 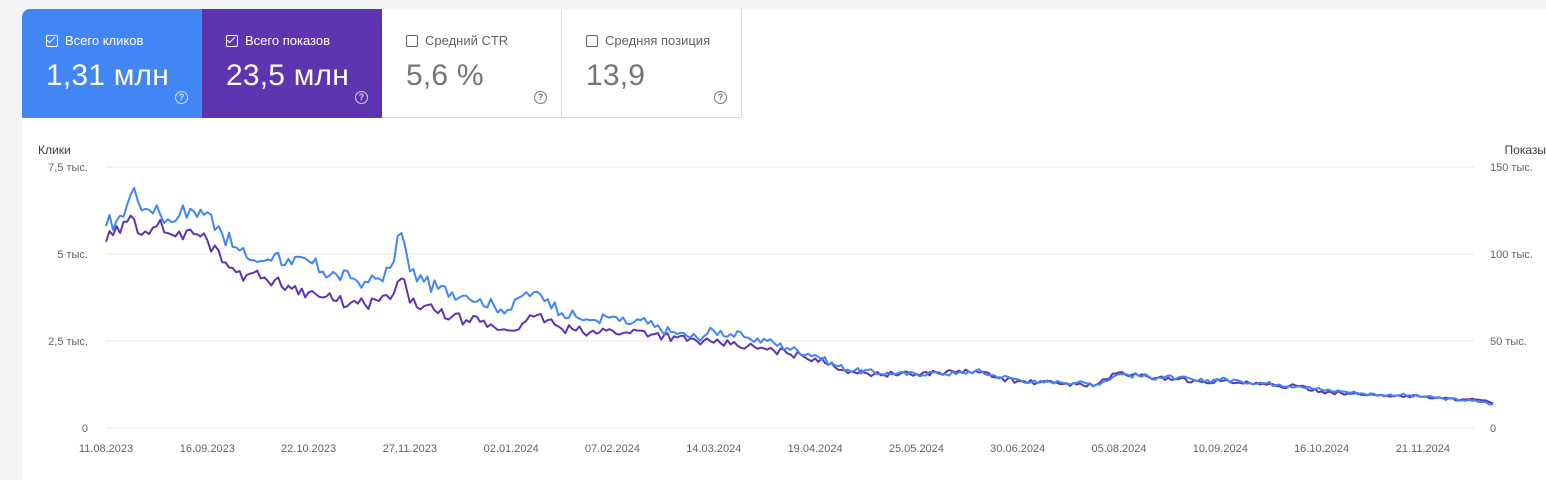 I want to click on metric-tab-clicks: Всего кликов 1,31 млн ?, so click(x=112, y=63).